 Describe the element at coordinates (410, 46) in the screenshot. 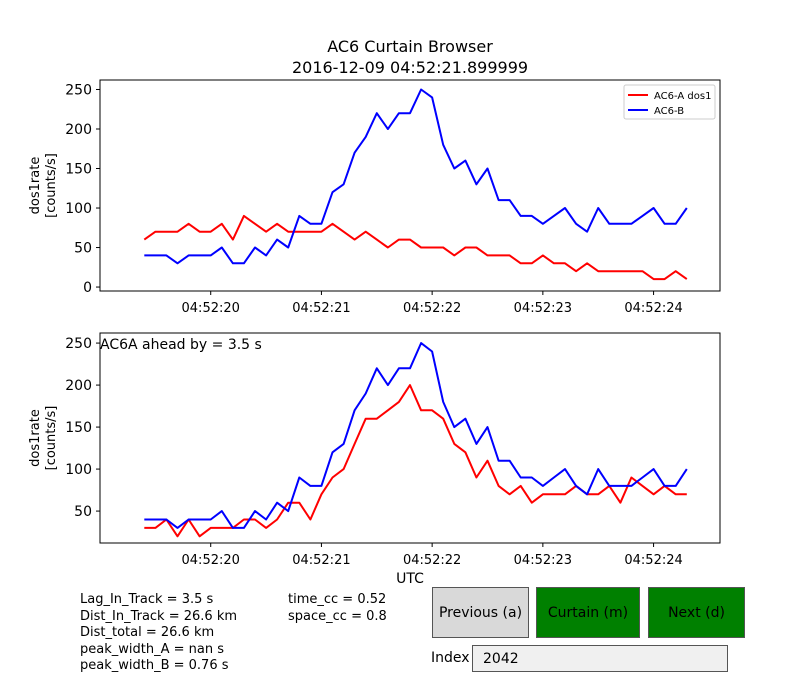

I see `chart-title: AC6 Curtain Browser` at that location.